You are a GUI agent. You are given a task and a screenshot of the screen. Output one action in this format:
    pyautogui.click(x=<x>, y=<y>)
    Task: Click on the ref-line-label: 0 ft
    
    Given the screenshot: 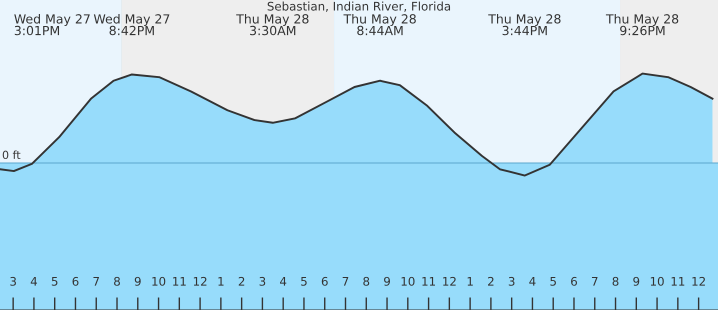 What is the action you would take?
    pyautogui.click(x=11, y=155)
    